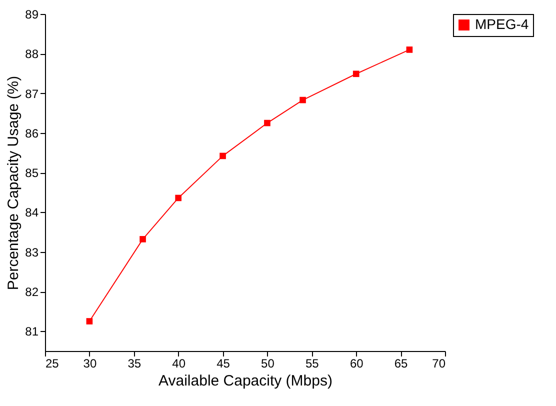  I want to click on y-tick-label: 86, so click(32, 133).